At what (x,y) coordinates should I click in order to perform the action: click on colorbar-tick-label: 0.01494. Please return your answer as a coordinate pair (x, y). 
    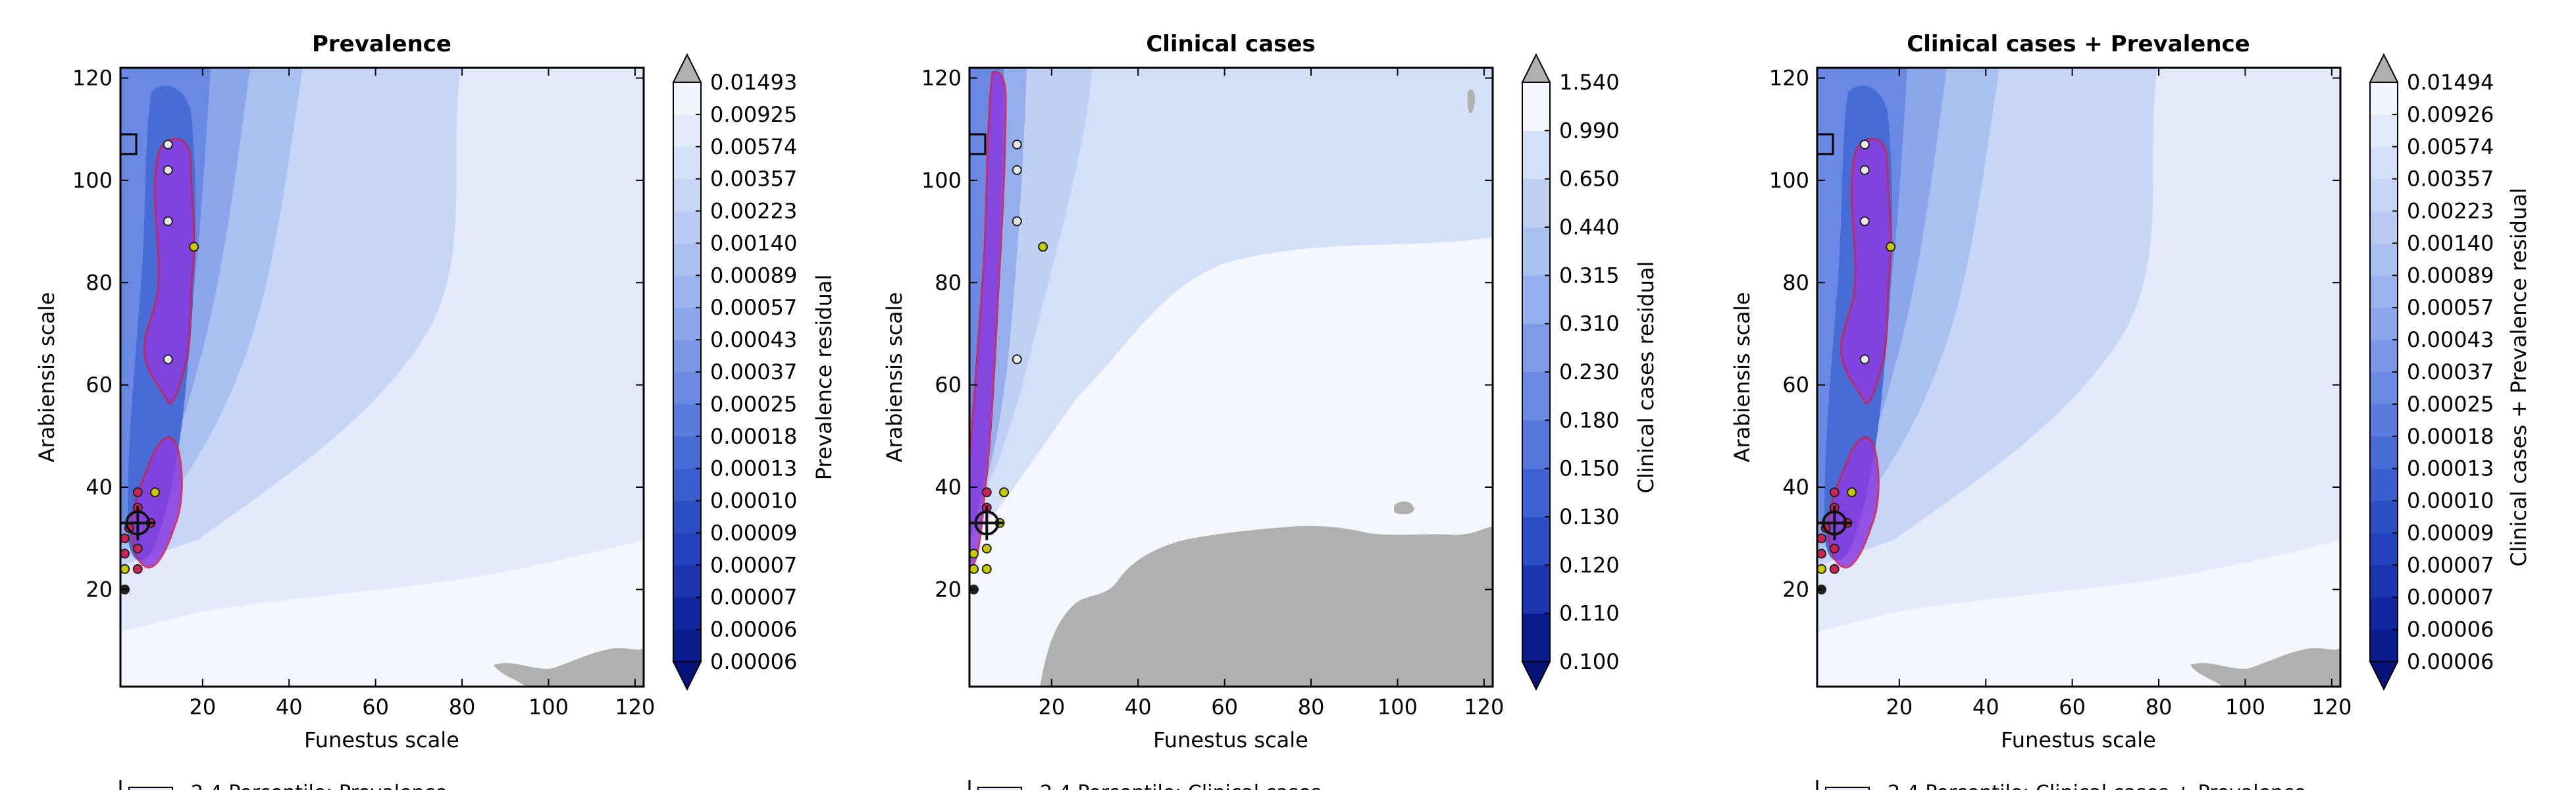
    Looking at the image, I should click on (2450, 82).